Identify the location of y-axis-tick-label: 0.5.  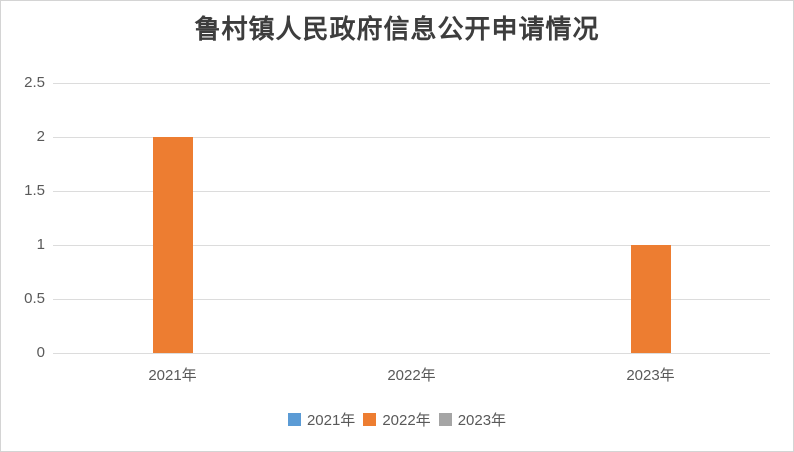
(34, 298).